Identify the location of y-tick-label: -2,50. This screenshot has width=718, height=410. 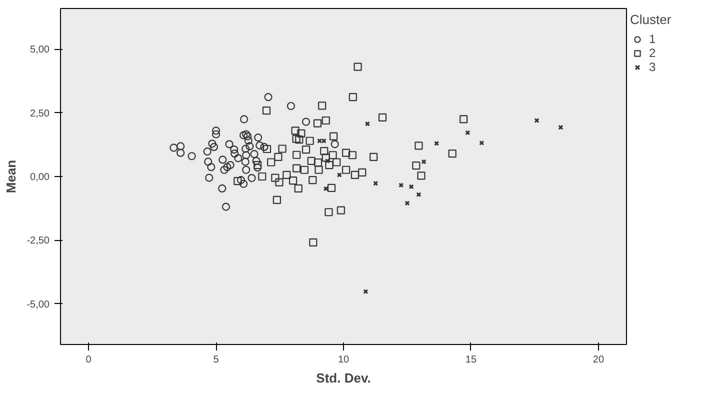
(38, 241).